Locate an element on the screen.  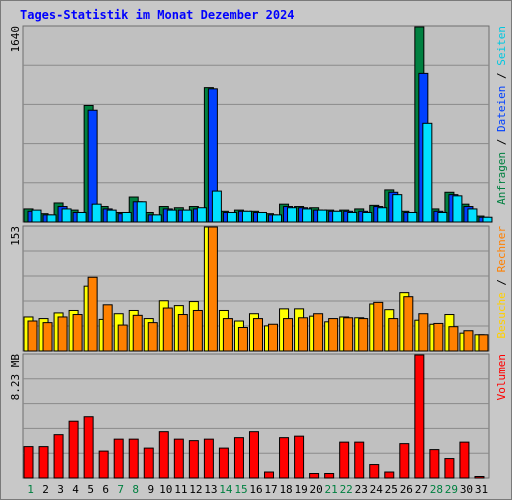
legend-label: Besuche / Rechner is located at coordinates (501, 282).